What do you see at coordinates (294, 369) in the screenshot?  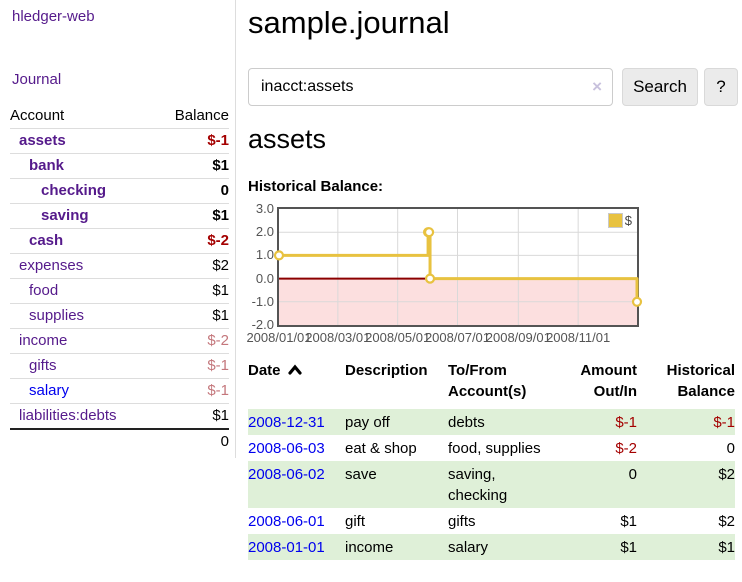 I see `sort-asc-icon` at bounding box center [294, 369].